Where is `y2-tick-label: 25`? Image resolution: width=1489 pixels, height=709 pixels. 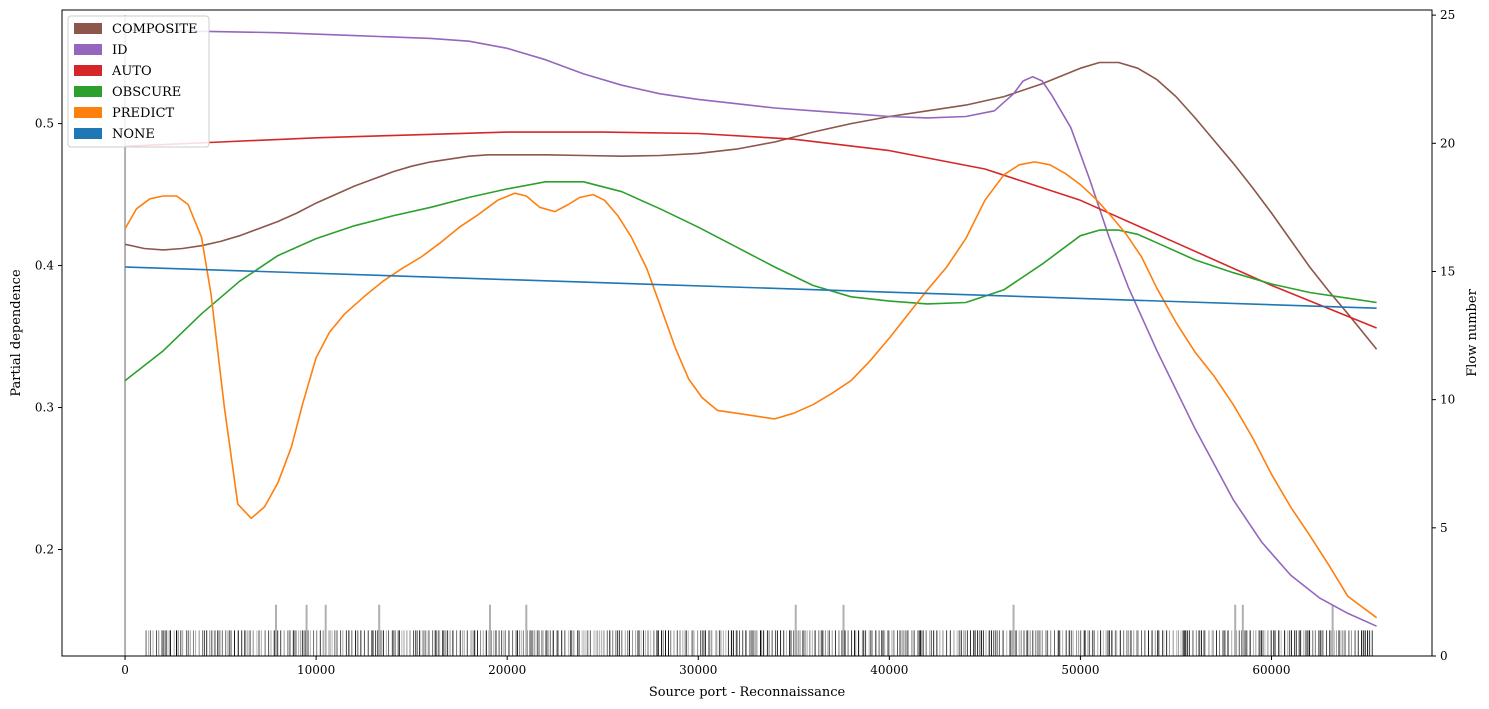 y2-tick-label: 25 is located at coordinates (1447, 15).